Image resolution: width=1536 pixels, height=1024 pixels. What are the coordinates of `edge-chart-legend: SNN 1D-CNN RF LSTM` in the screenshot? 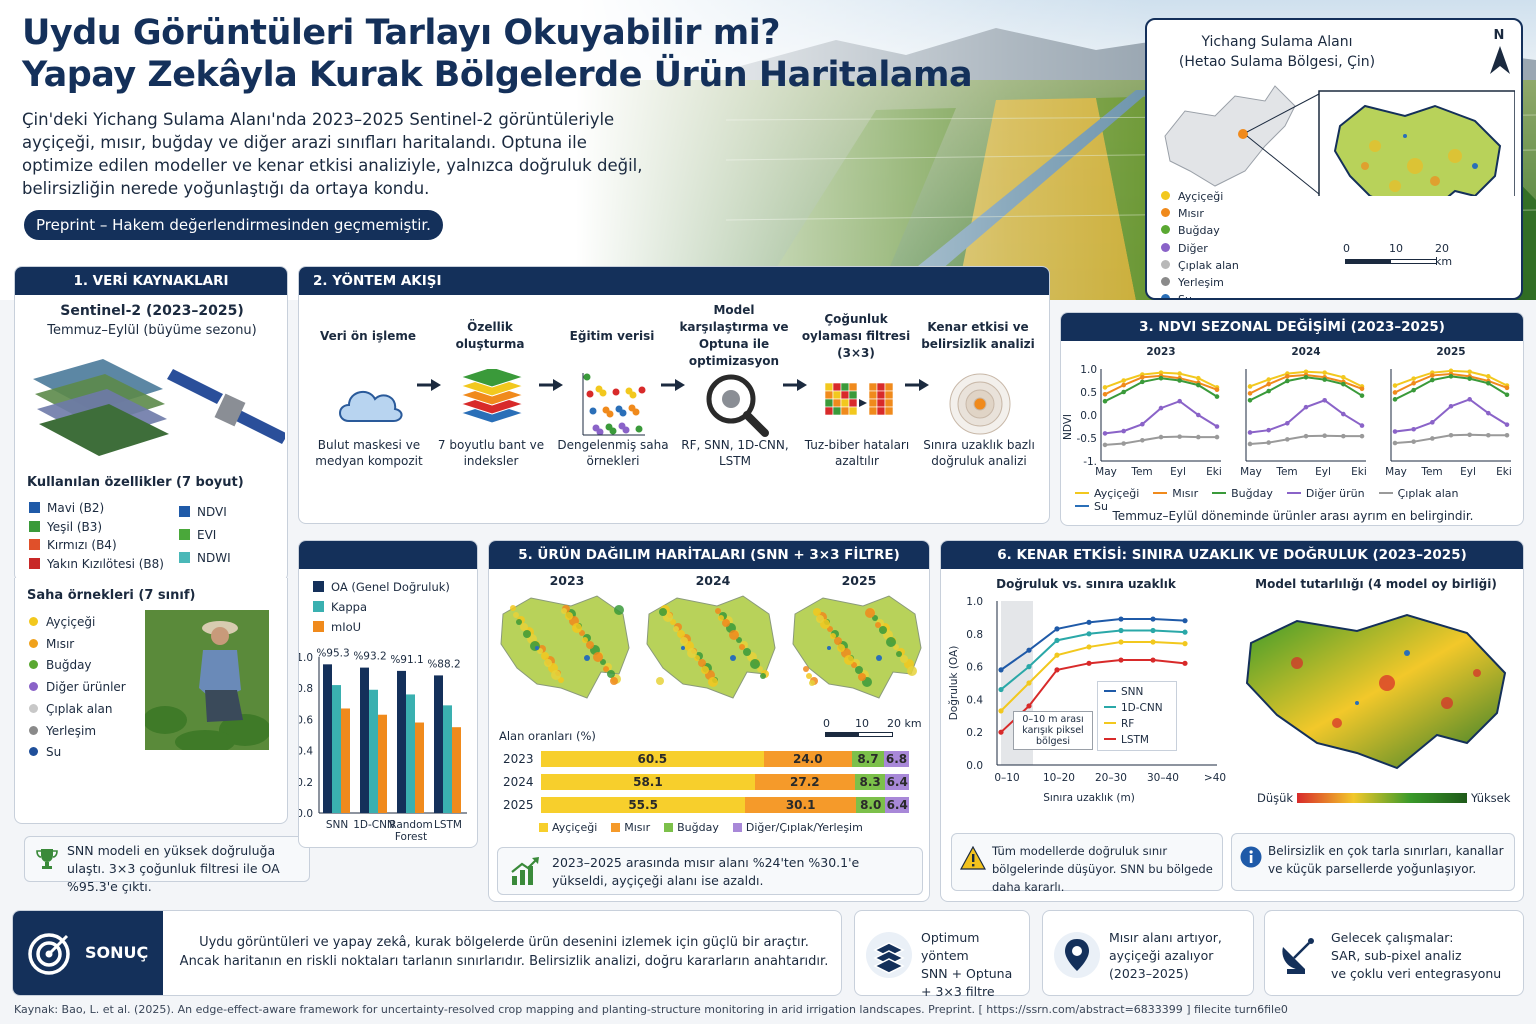 It's located at (1137, 716).